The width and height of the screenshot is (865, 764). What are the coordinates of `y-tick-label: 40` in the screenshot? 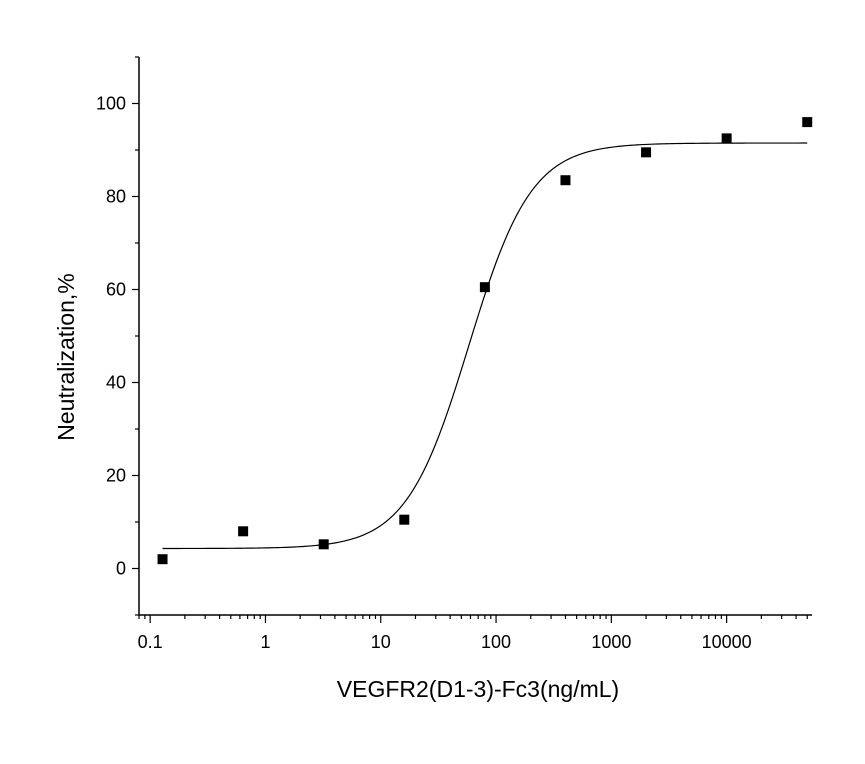 It's located at (116, 383).